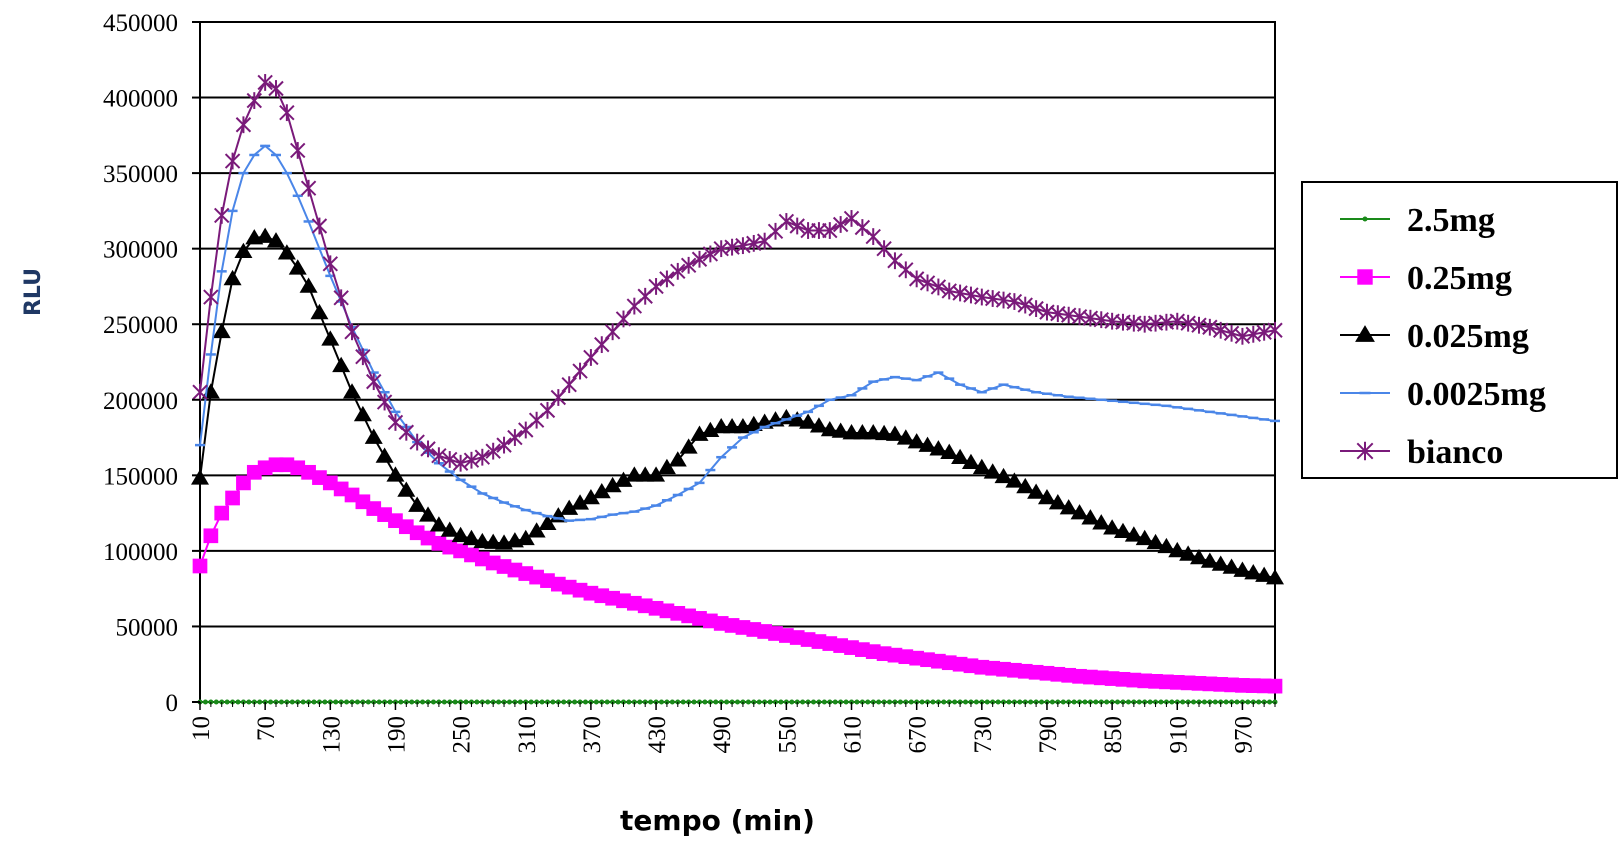  What do you see at coordinates (140, 325) in the screenshot?
I see `y-tick-label: 250000` at bounding box center [140, 325].